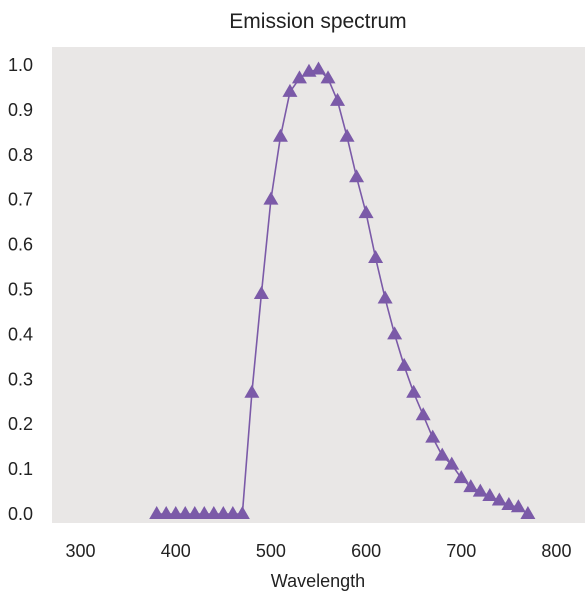  What do you see at coordinates (20, 424) in the screenshot?
I see `y-tick-label: 0.2` at bounding box center [20, 424].